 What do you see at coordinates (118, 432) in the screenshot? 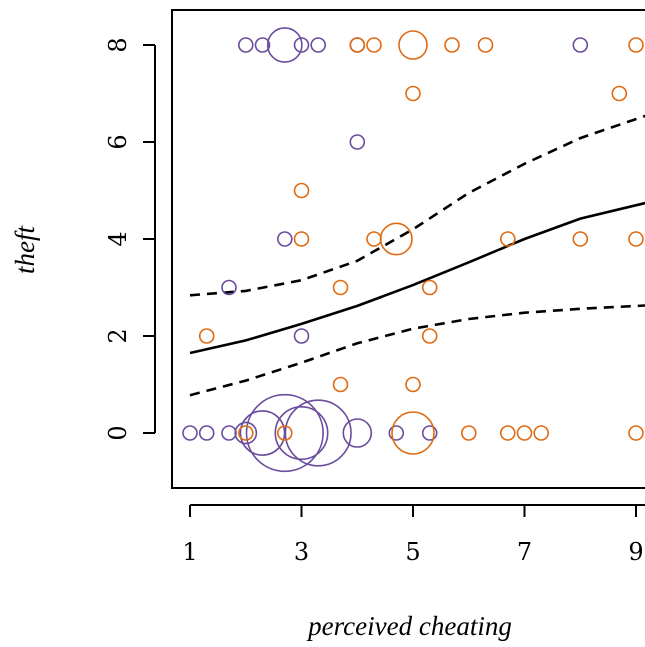
I see `y-tick-label-0: 0` at bounding box center [118, 432].